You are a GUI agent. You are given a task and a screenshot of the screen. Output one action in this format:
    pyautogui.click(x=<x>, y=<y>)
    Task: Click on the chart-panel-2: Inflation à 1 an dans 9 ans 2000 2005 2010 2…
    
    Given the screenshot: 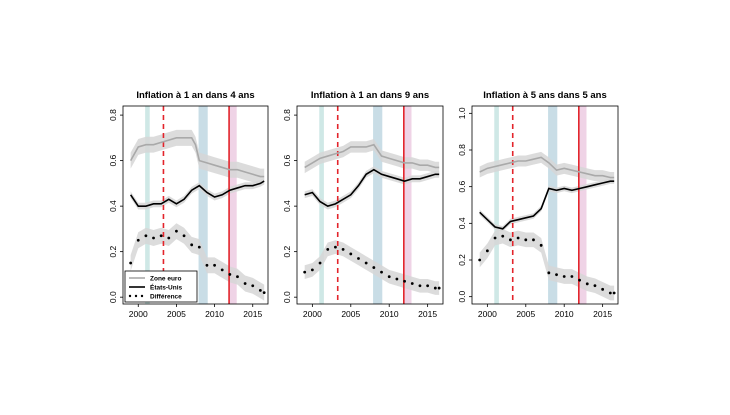 What is the action you would take?
    pyautogui.click(x=363, y=204)
    